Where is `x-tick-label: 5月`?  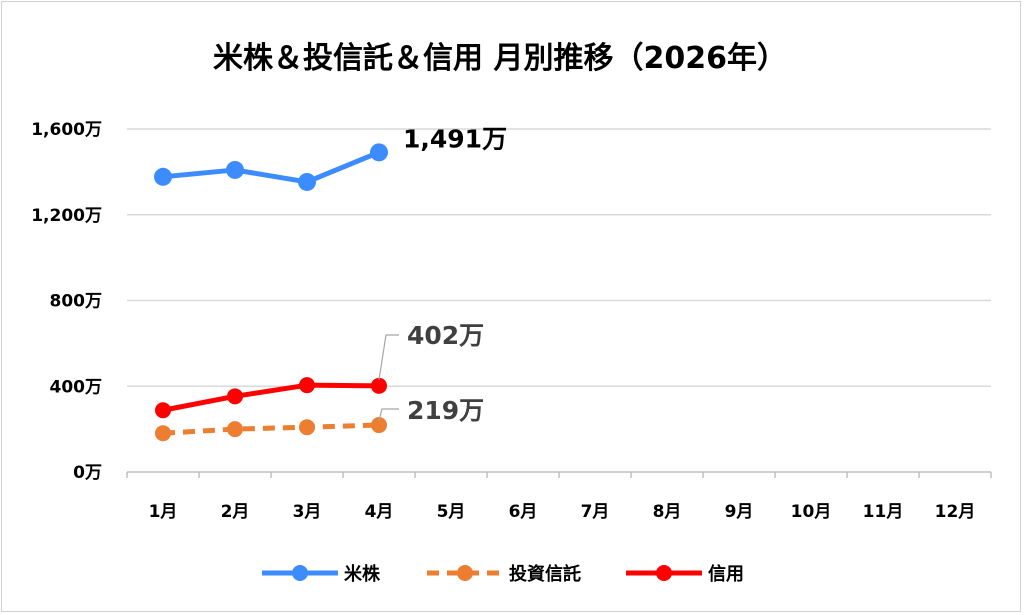
x-tick-label: 5月 is located at coordinates (451, 512).